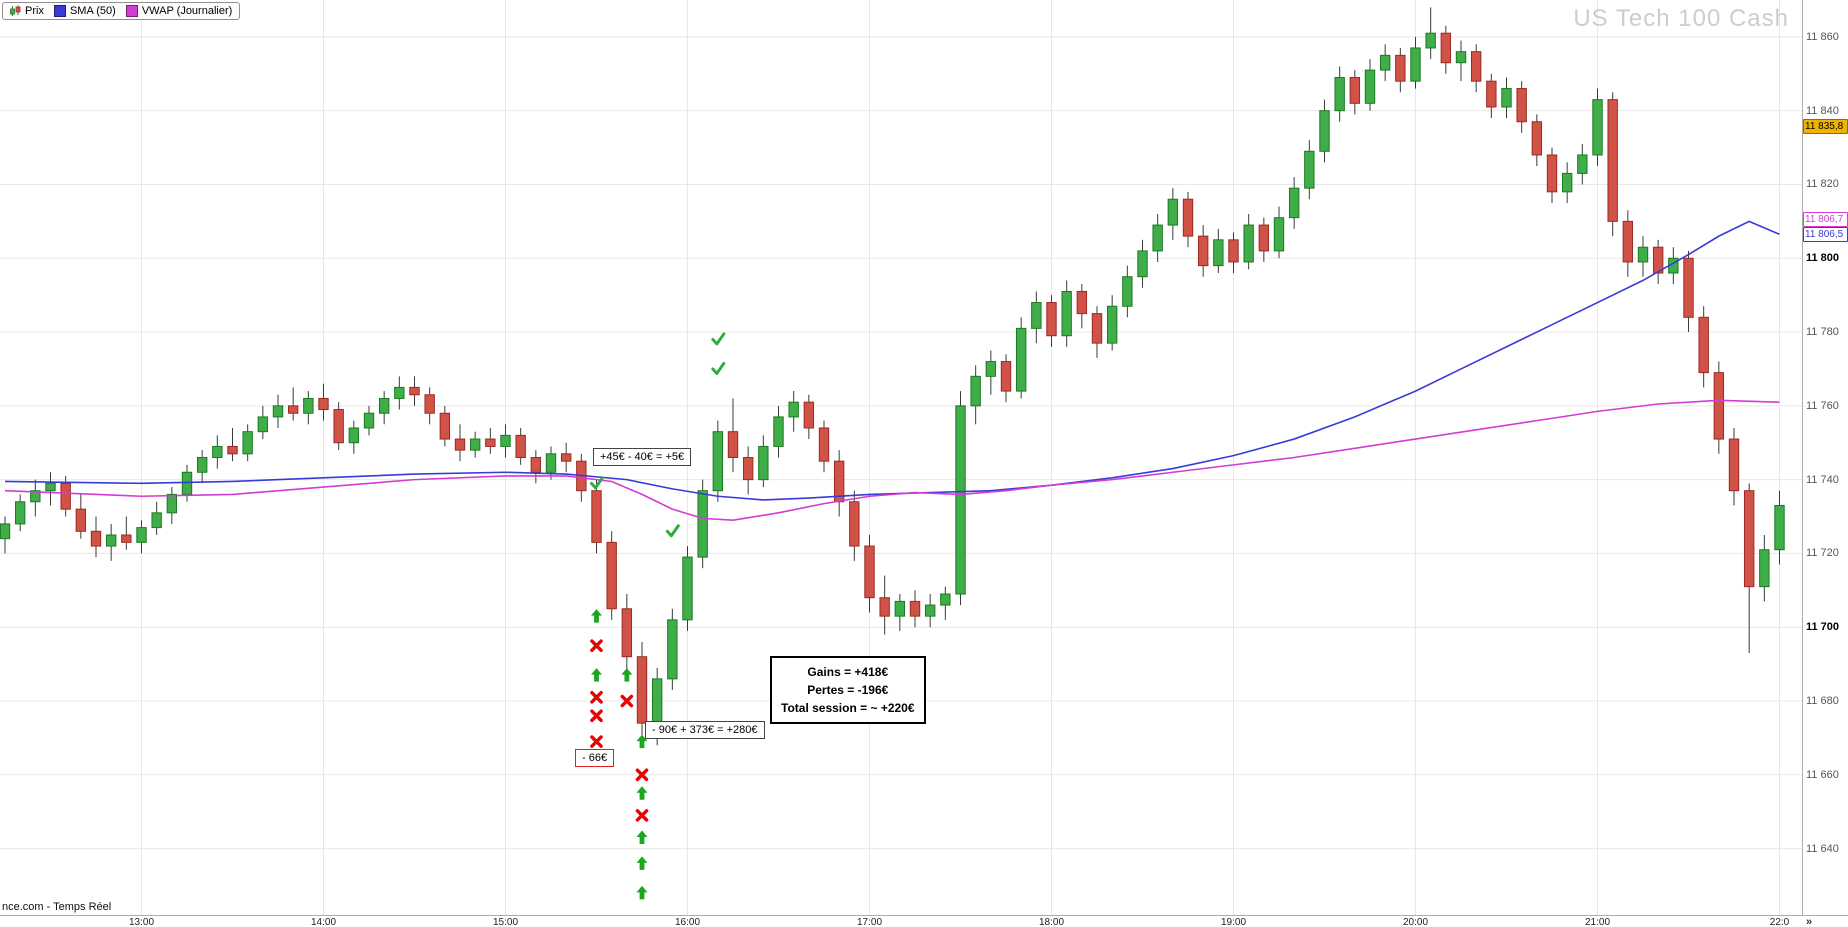 The image size is (1848, 927). Describe the element at coordinates (1823, 258) in the screenshot. I see `price-tick-label: 11 800` at that location.